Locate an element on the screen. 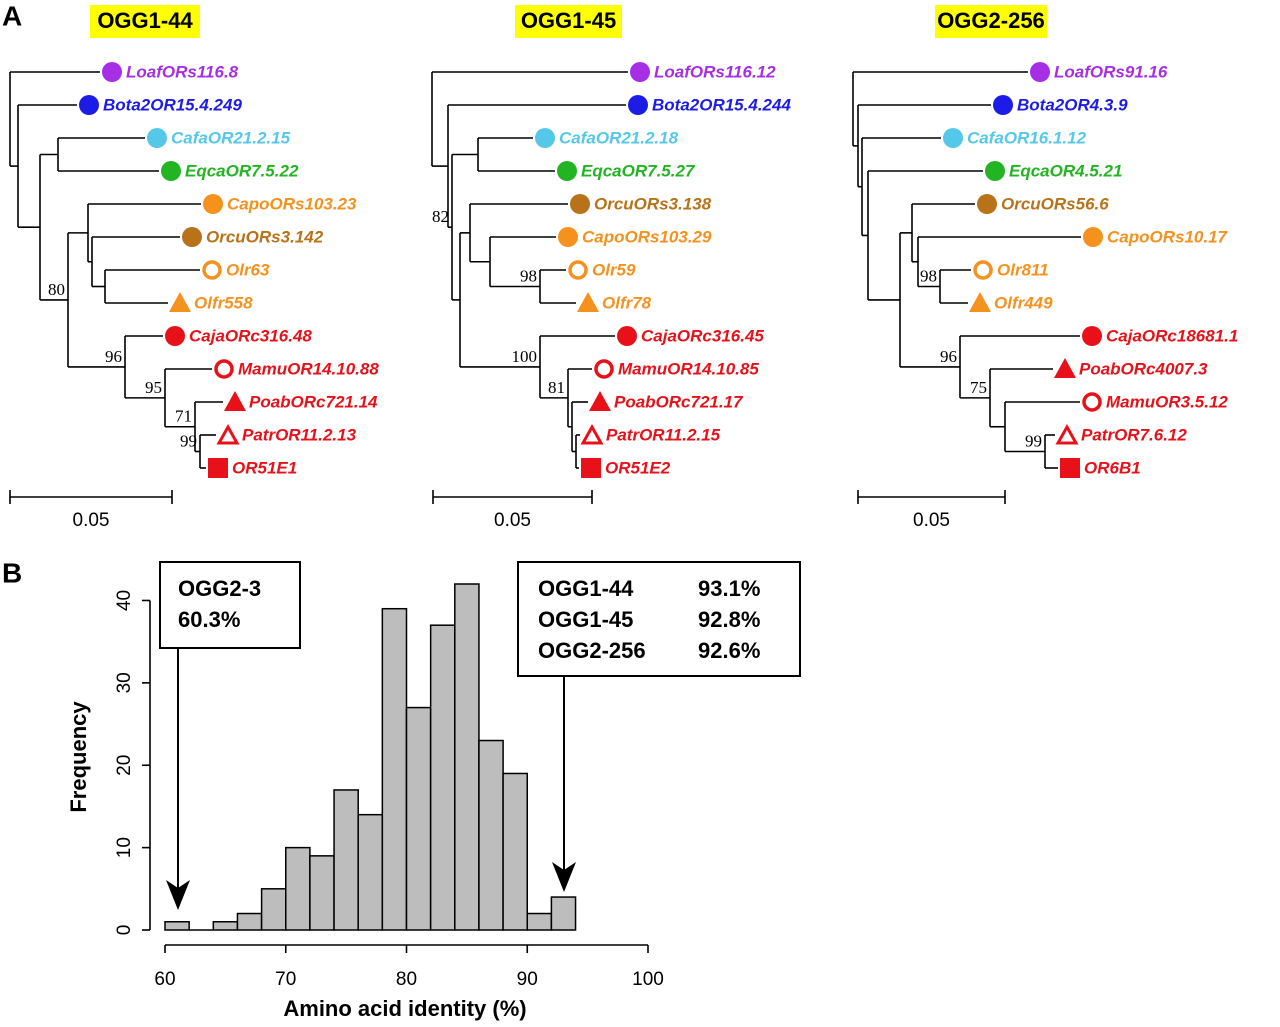 This screenshot has height=1027, width=1280. leaf-label: CapoORs10.17 is located at coordinates (1168, 236).